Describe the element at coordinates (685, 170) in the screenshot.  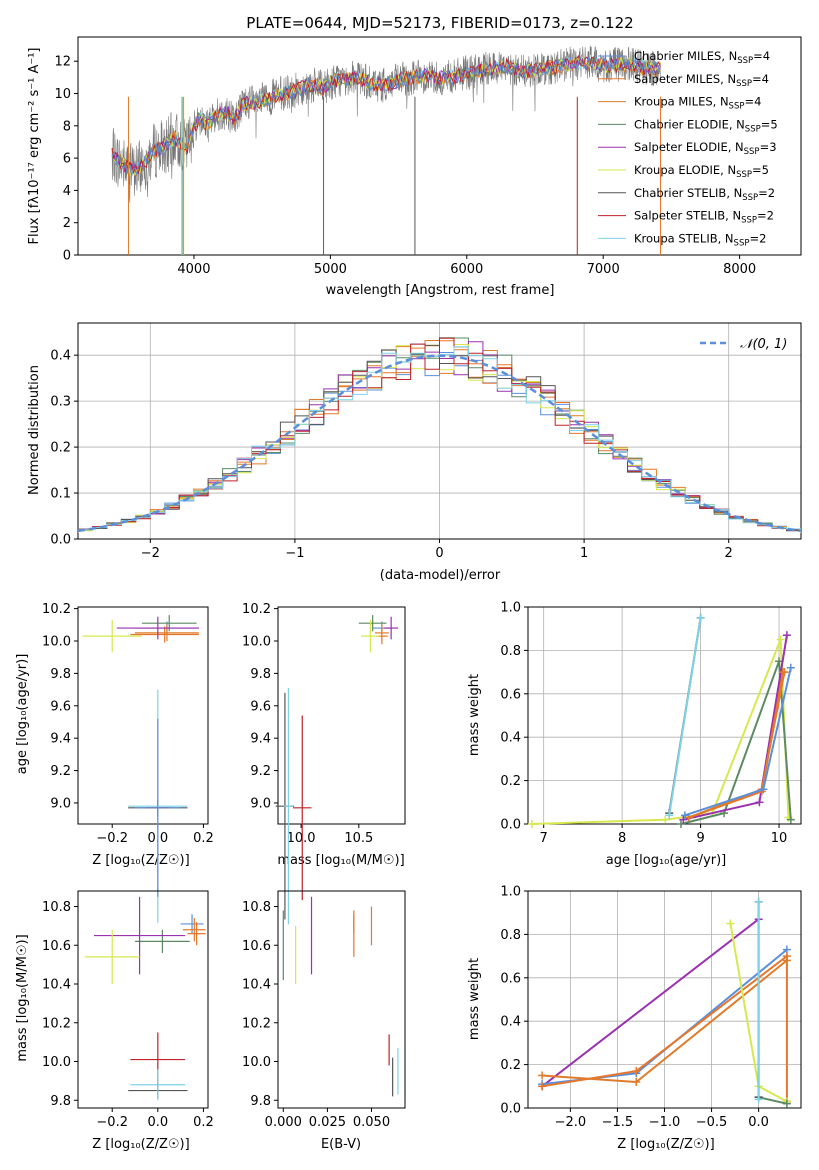
I see `legend-label-main: Kroupa ELODIE, N` at that location.